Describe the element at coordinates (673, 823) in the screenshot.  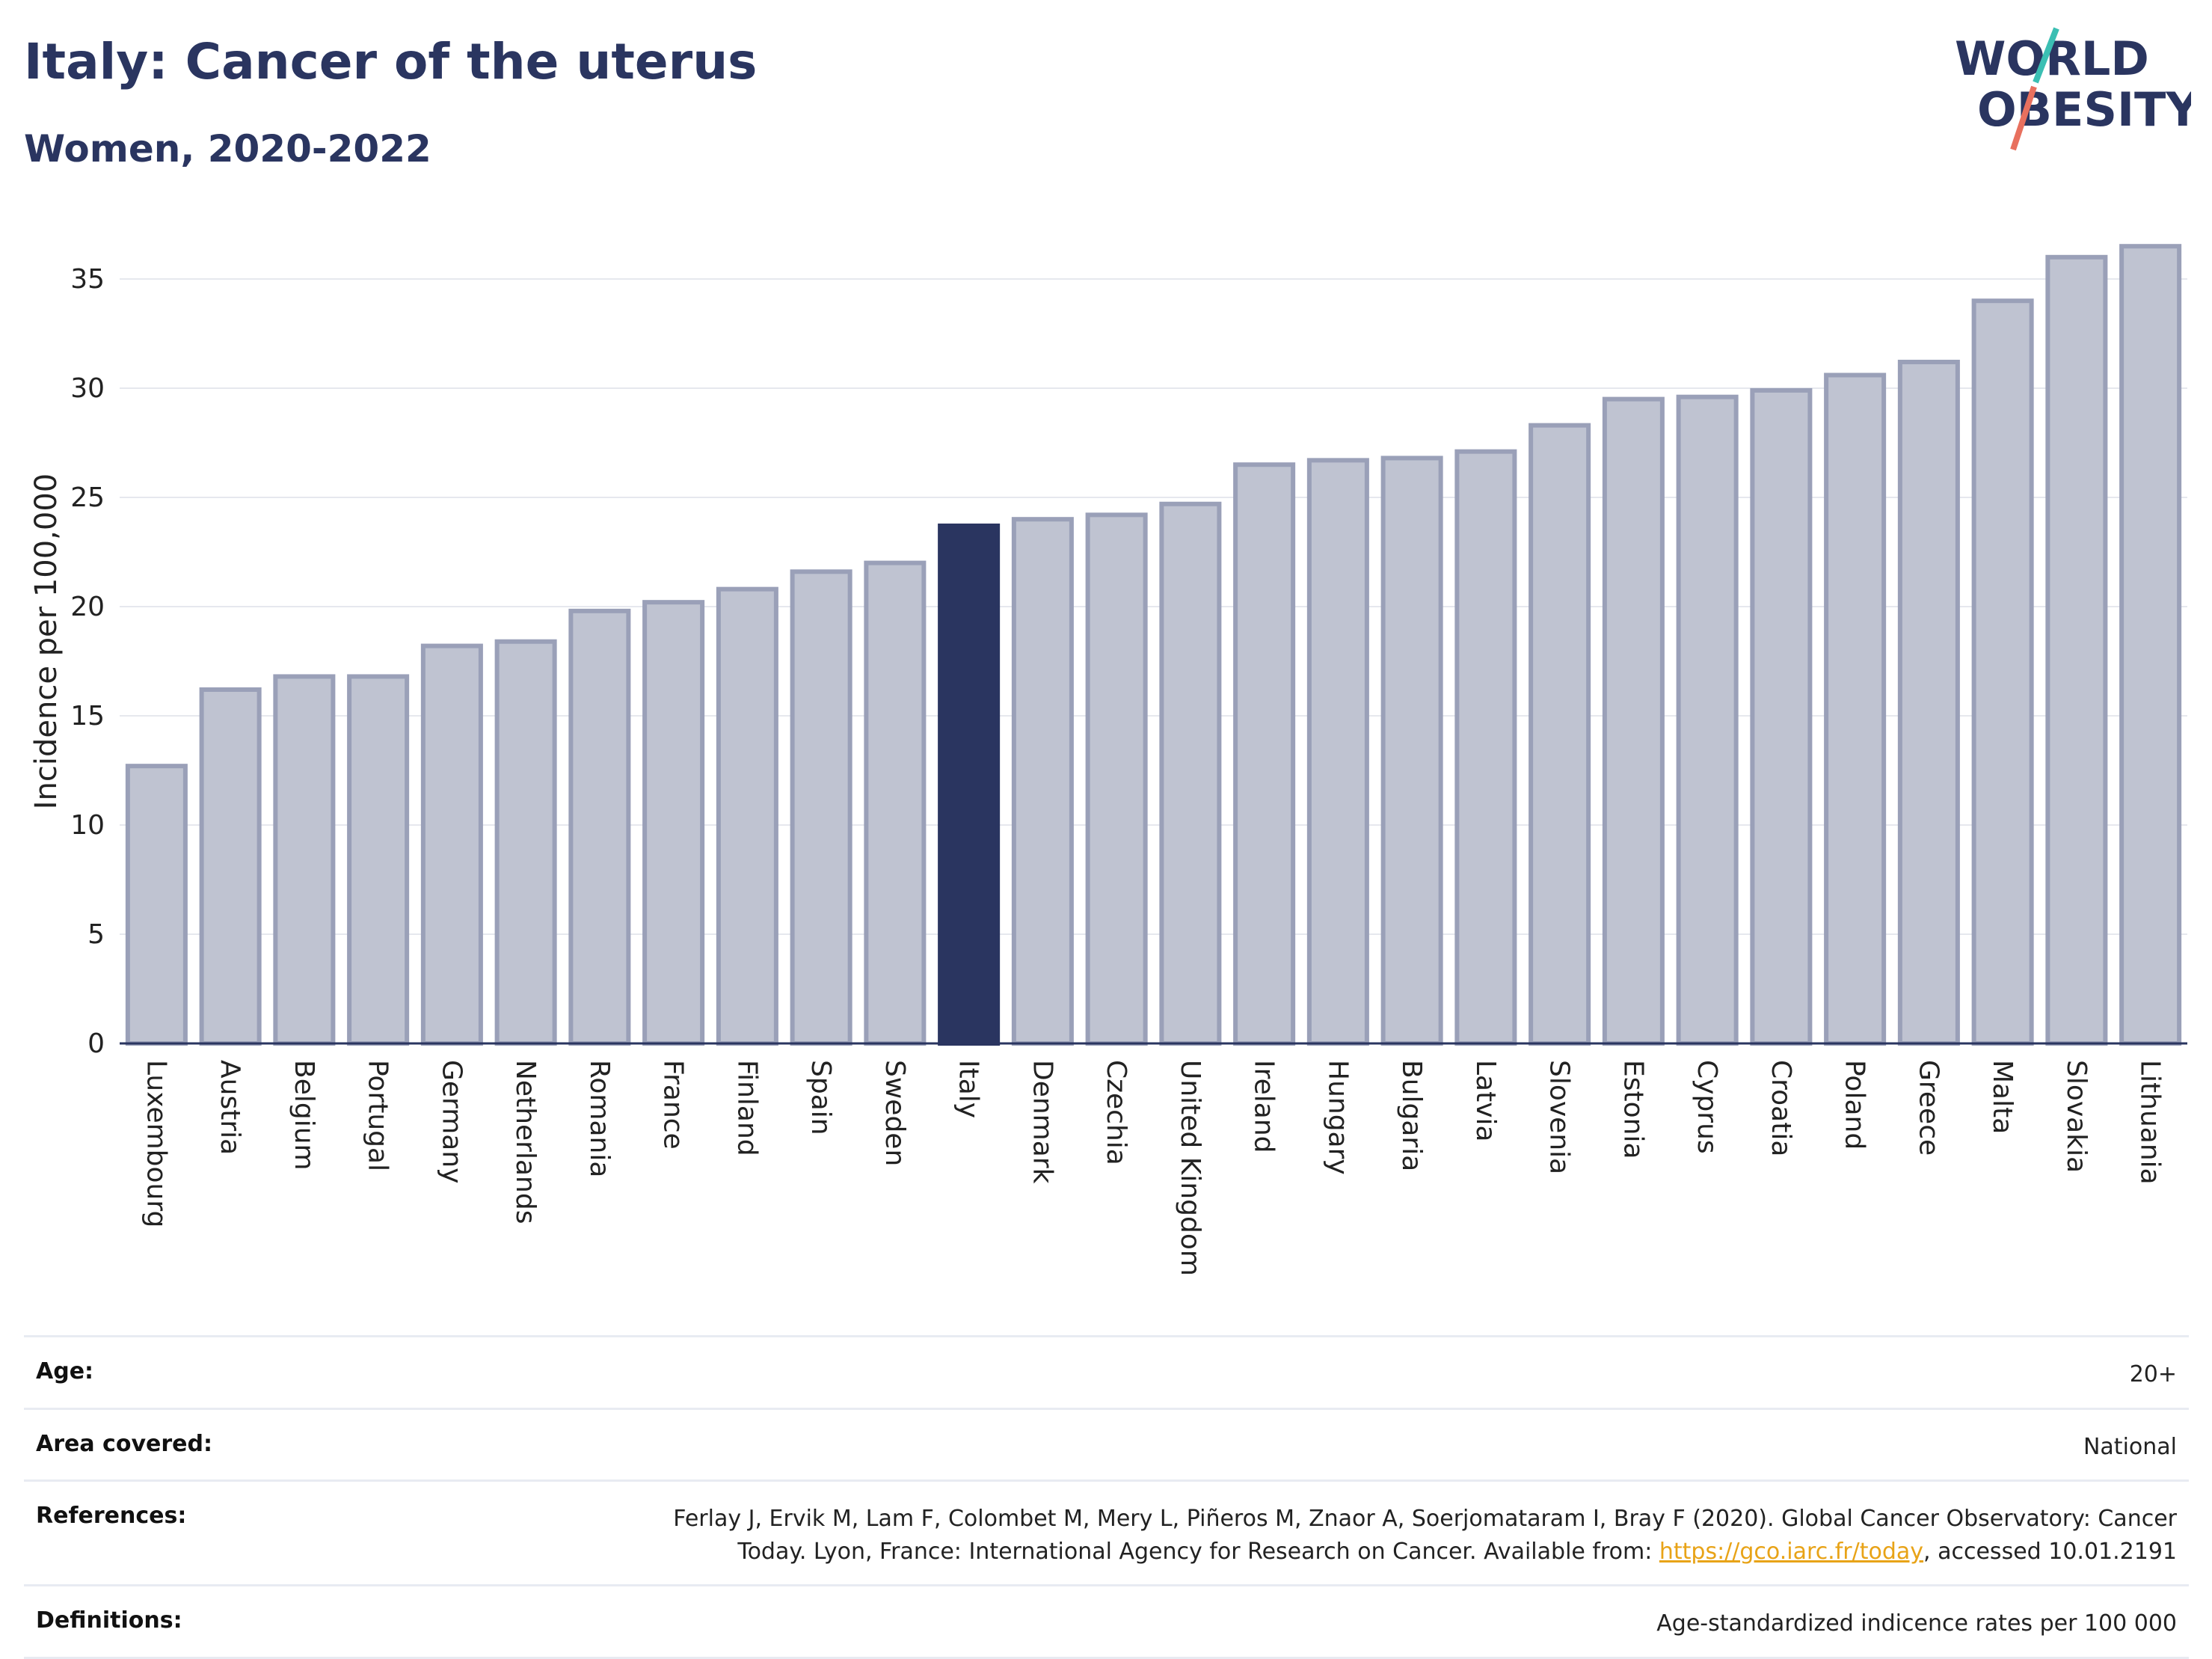
I see `bar-france` at that location.